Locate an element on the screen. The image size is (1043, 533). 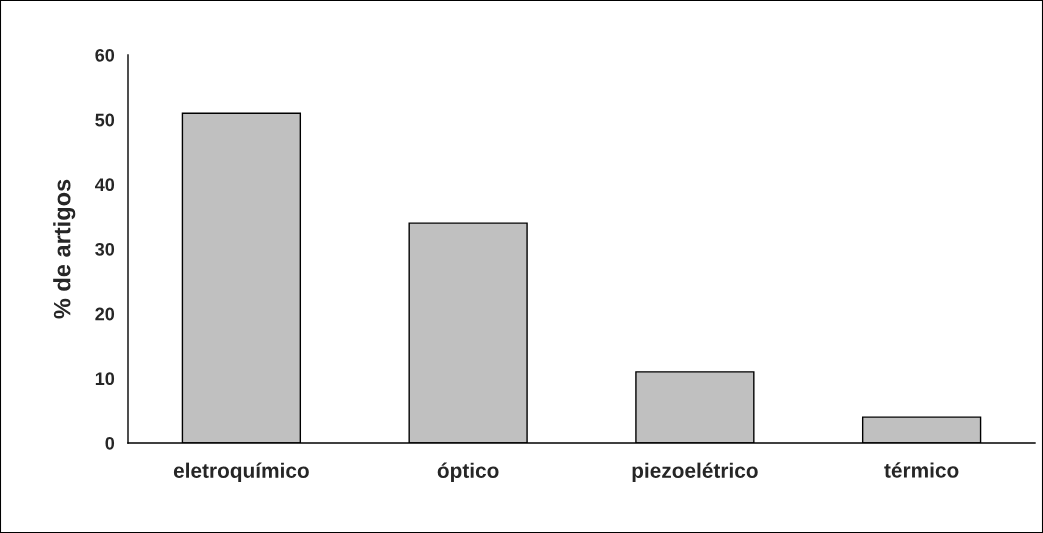
x-tick-label: térmico is located at coordinates (921, 470).